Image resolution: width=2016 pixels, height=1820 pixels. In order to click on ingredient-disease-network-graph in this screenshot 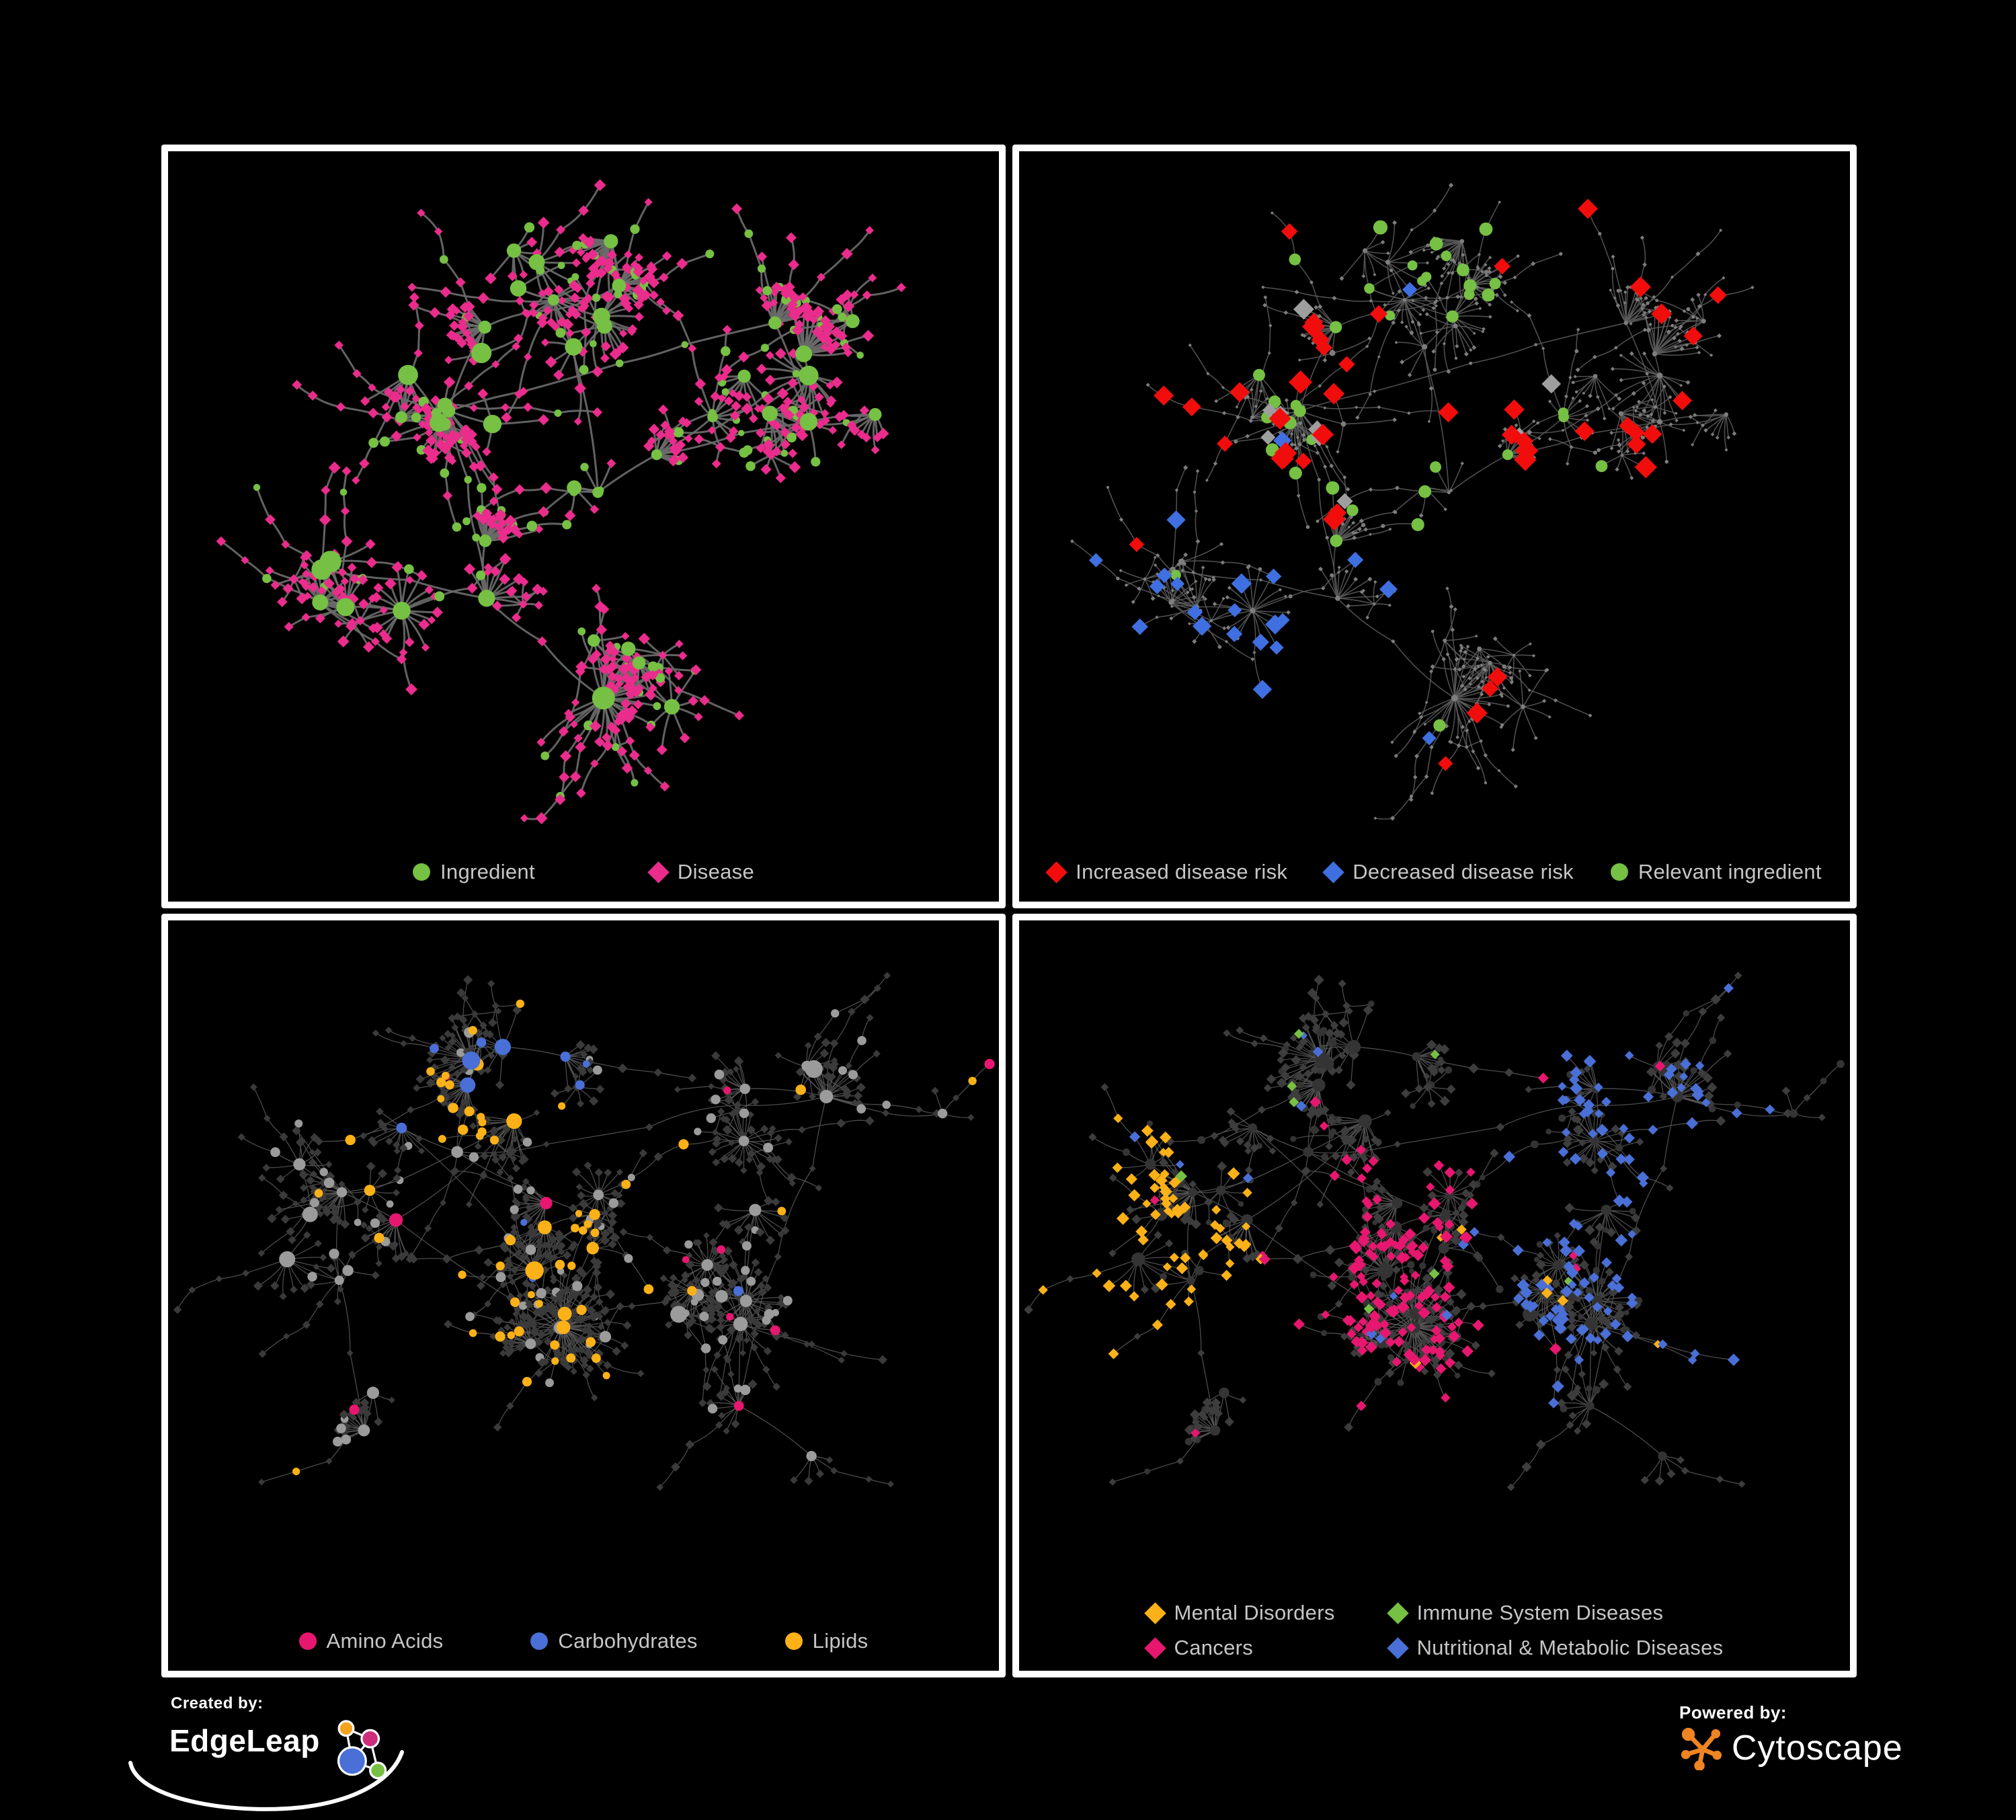, I will do `click(561, 501)`.